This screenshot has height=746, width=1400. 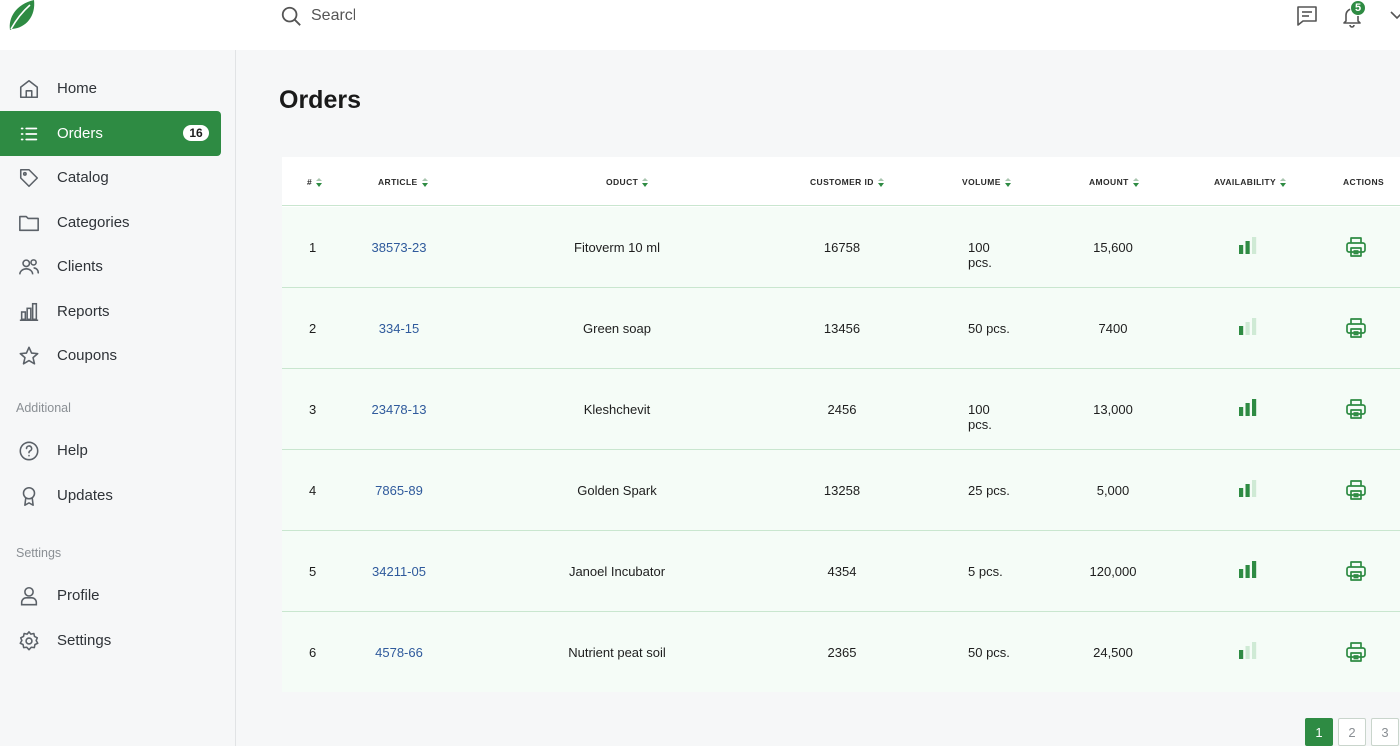 What do you see at coordinates (399, 409) in the screenshot?
I see `article-link: 23478-13` at bounding box center [399, 409].